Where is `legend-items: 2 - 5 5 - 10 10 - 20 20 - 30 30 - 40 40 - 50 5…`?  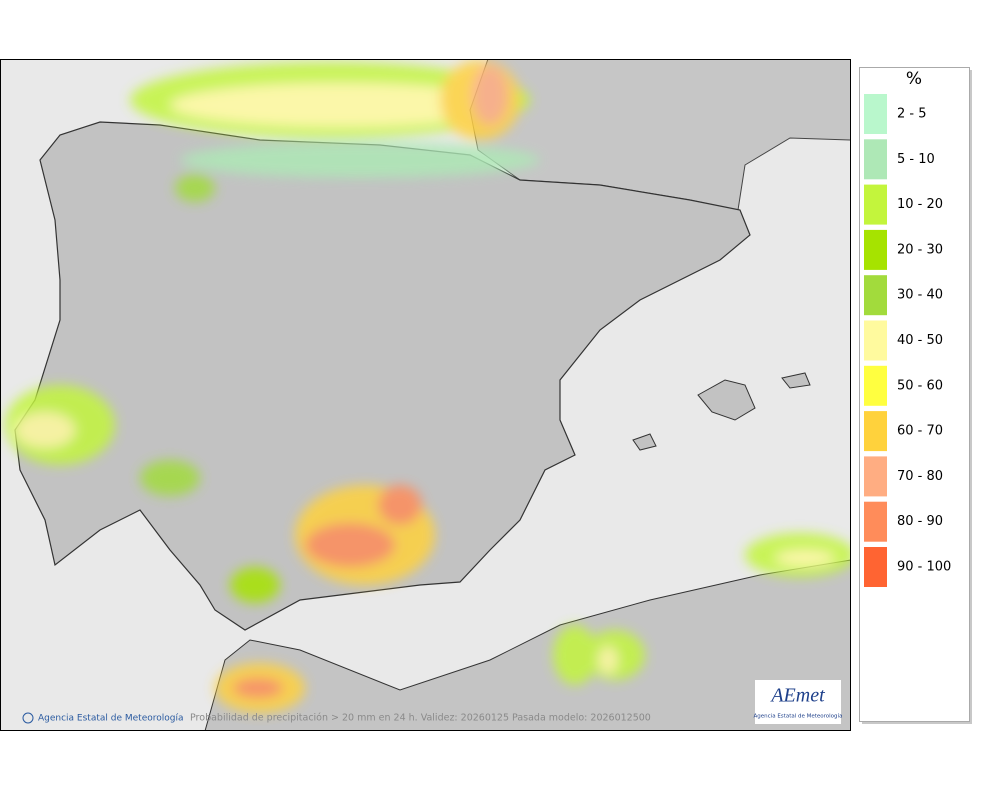 legend-items: 2 - 5 5 - 10 10 - 20 20 - 30 30 - 40 40 - 50 5… is located at coordinates (907, 340).